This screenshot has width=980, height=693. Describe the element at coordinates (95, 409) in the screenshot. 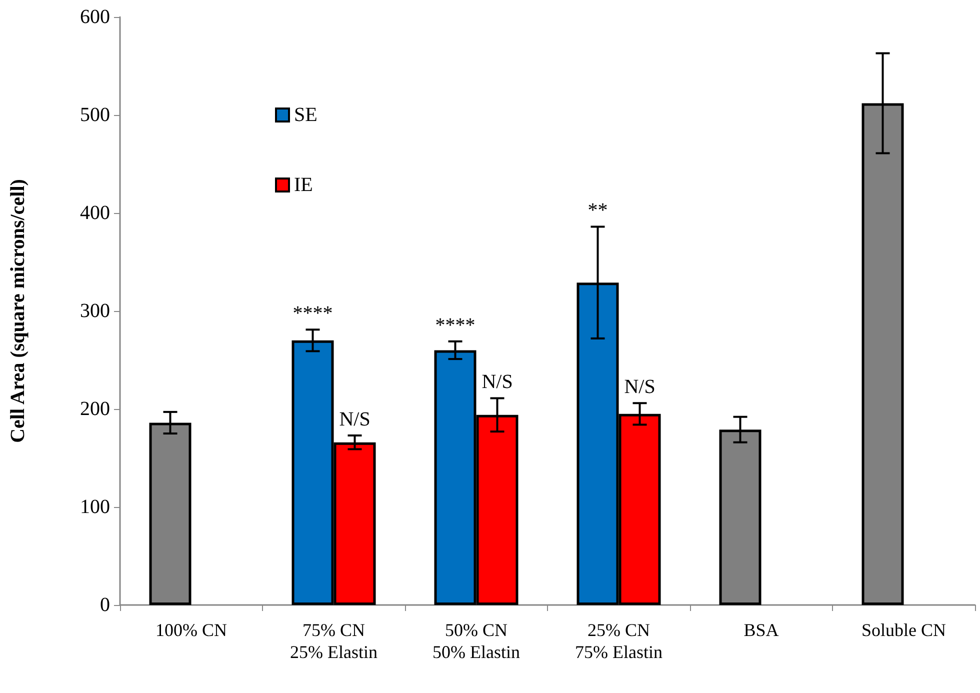

I see `y-tick-label: 200` at that location.